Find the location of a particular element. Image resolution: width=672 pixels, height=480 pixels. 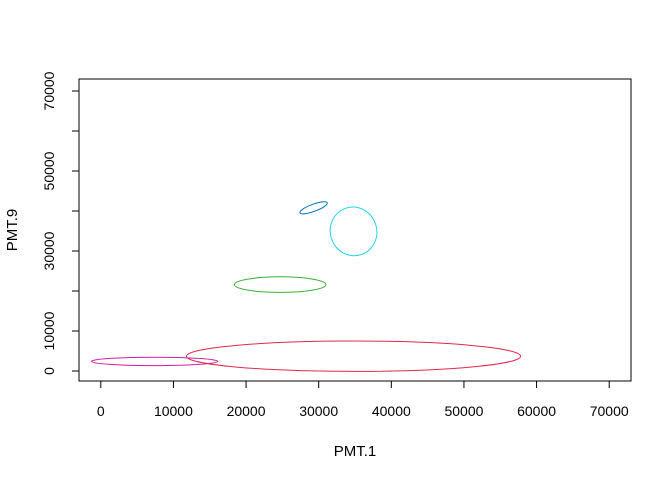

y-axis-title: PMT.9 is located at coordinates (12, 230).